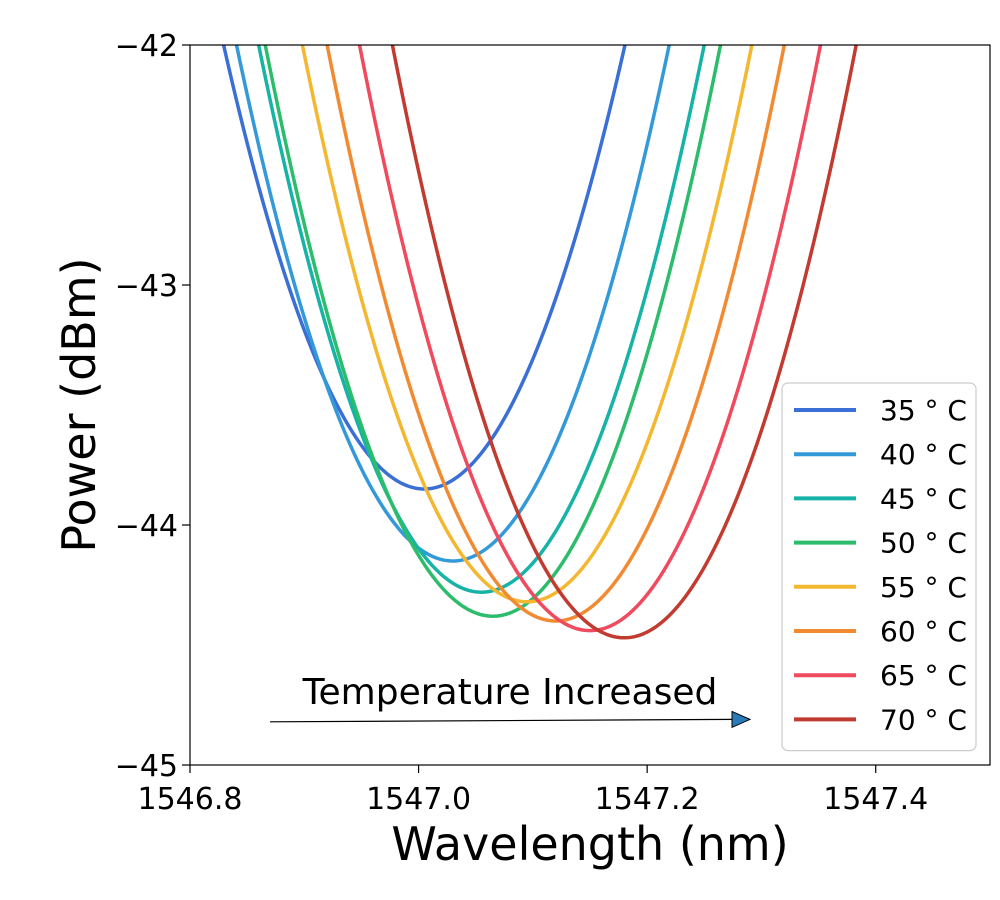 The width and height of the screenshot is (1000, 900). What do you see at coordinates (923, 587) in the screenshot?
I see `legend-label-4: 55 ° C` at bounding box center [923, 587].